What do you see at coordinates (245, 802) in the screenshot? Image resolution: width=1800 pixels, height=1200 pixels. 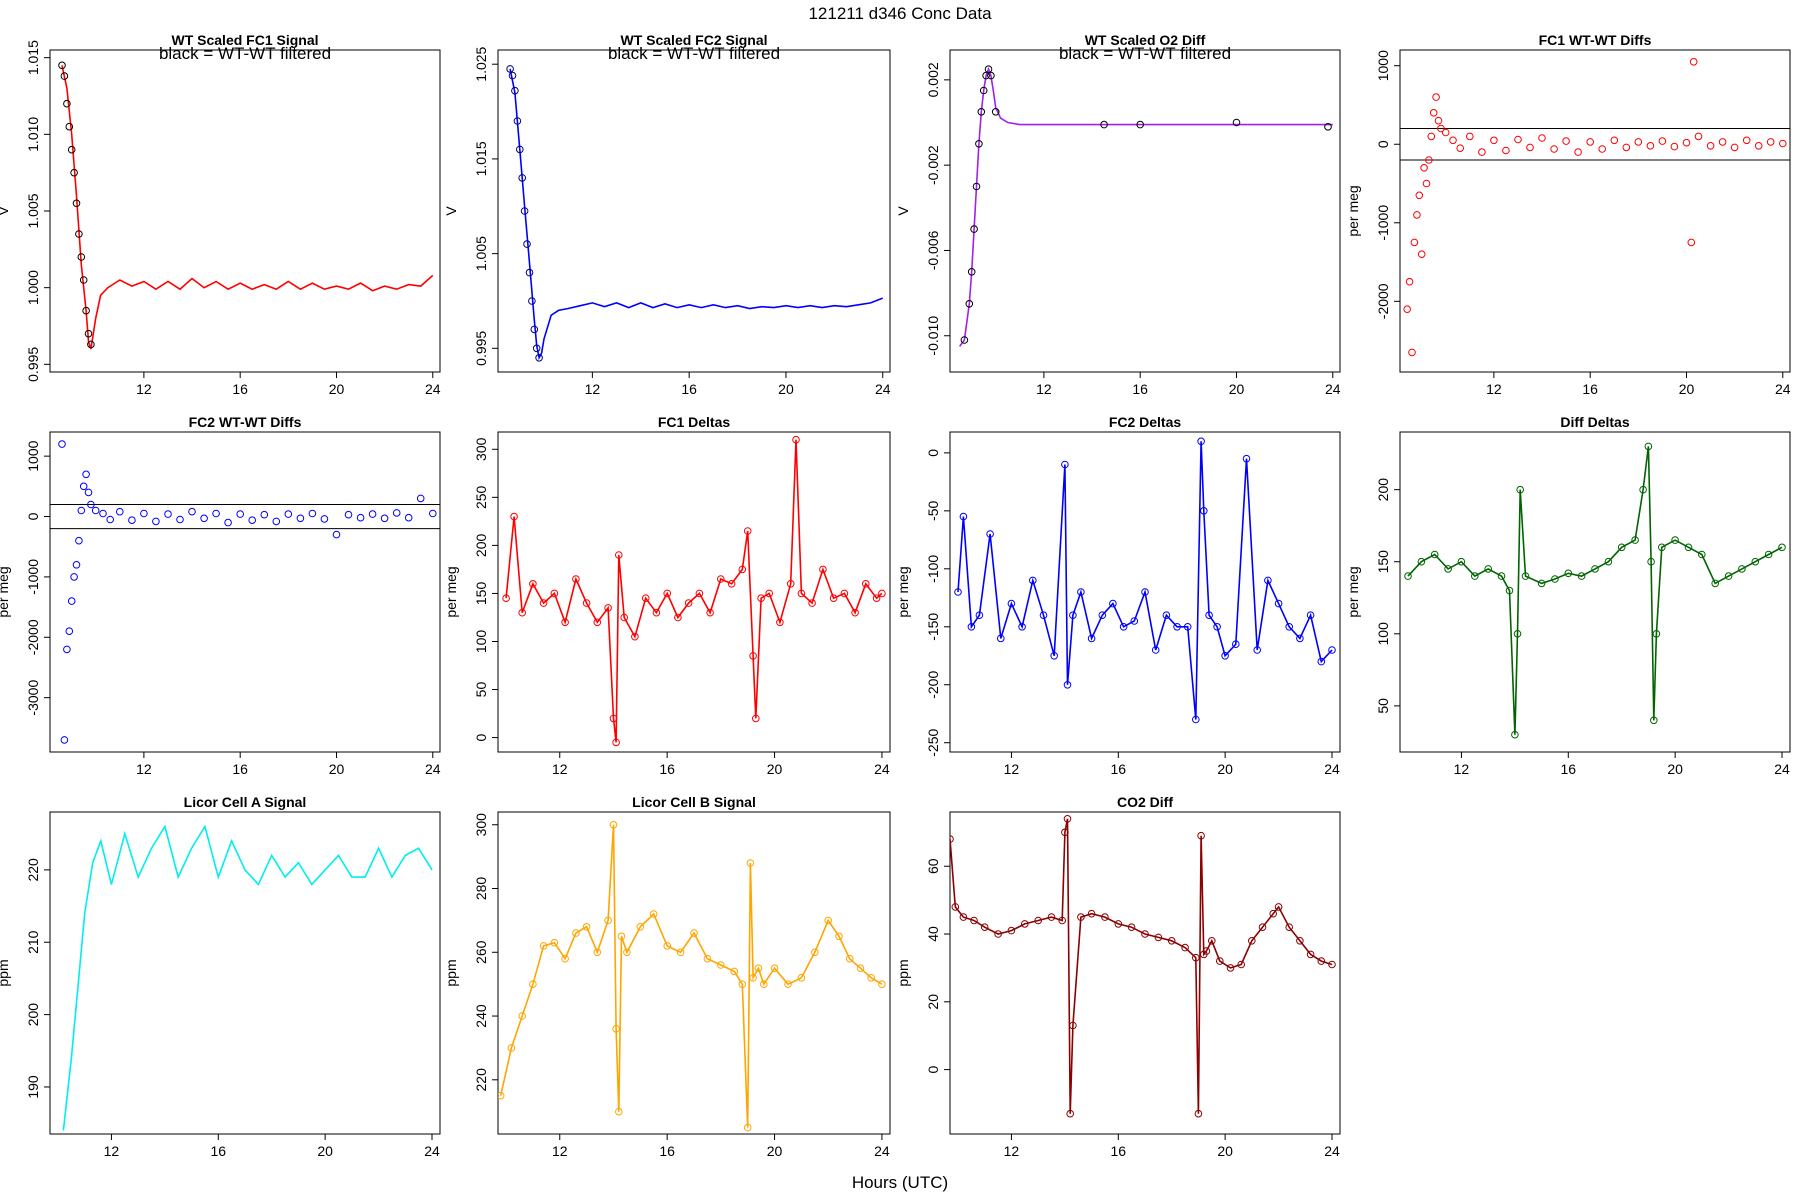 I see `chart-title: Licor Cell A Signal` at bounding box center [245, 802].